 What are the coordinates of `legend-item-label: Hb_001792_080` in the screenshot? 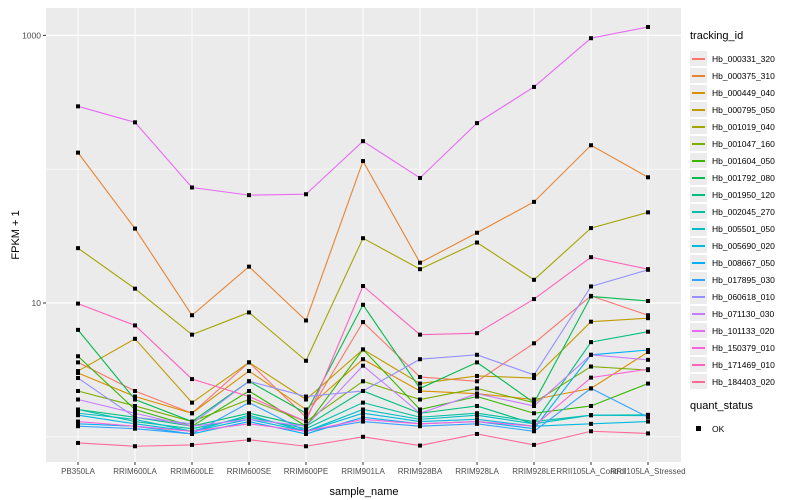 It's located at (743, 177).